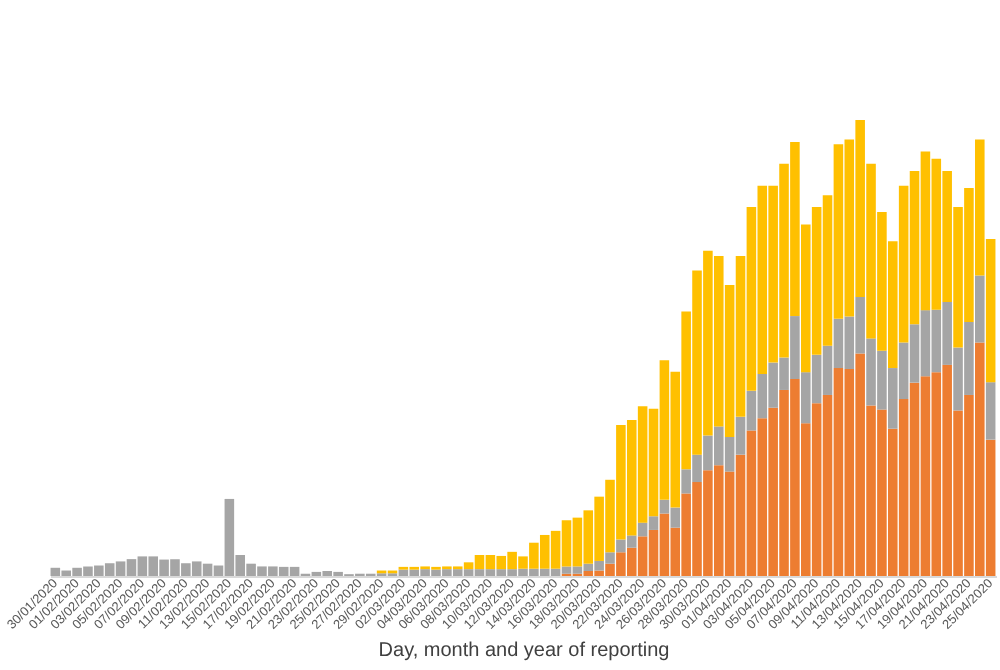  I want to click on bar, so click(990, 411).